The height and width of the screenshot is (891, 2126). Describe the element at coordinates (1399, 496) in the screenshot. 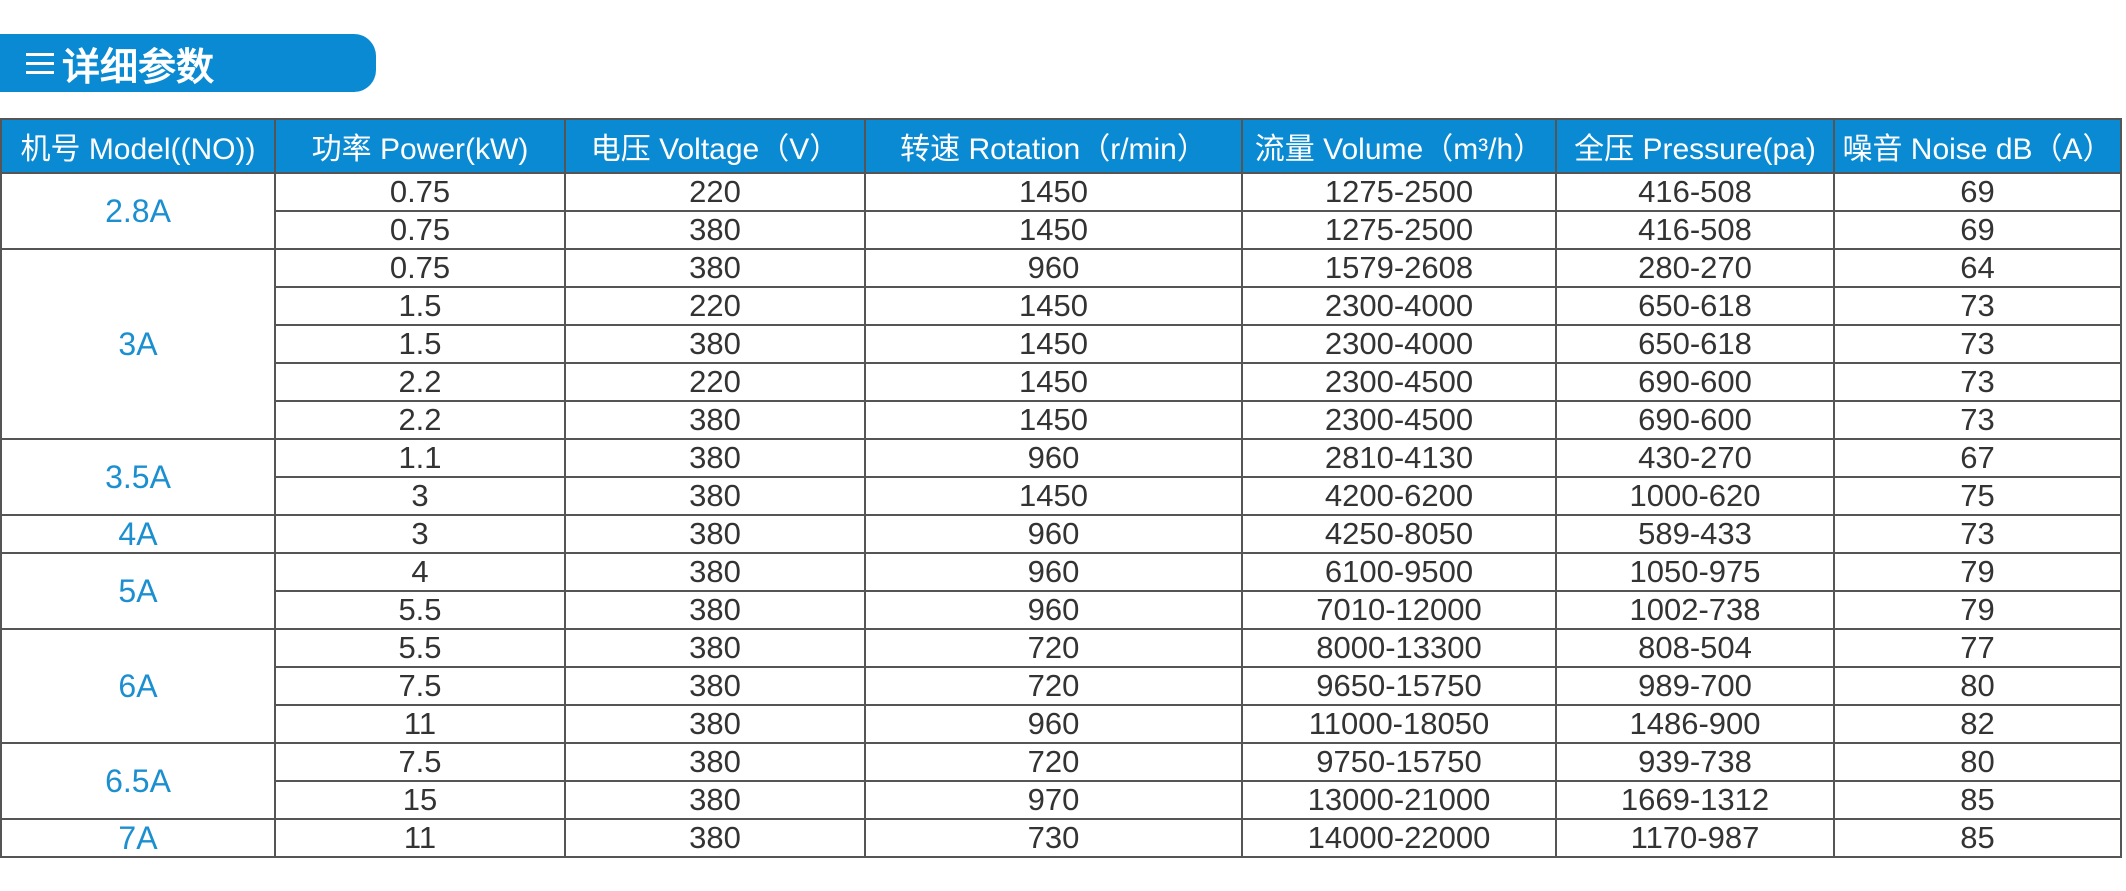

I see `data-cell: 4200-6200` at that location.